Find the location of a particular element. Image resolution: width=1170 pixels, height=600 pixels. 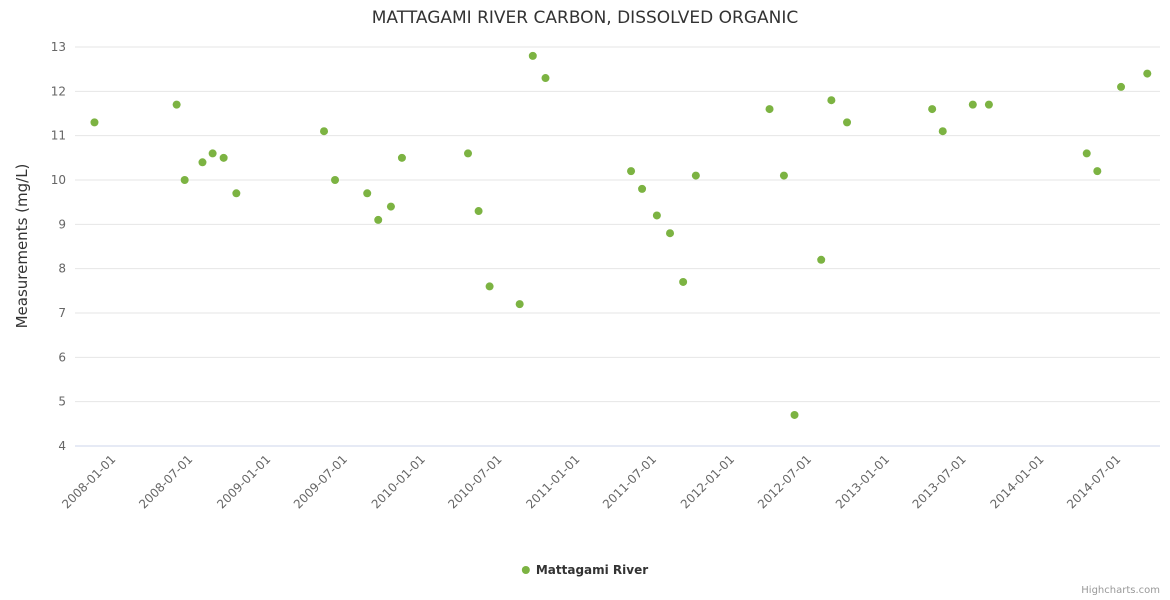

legend-label: Mattagami River is located at coordinates (592, 570).